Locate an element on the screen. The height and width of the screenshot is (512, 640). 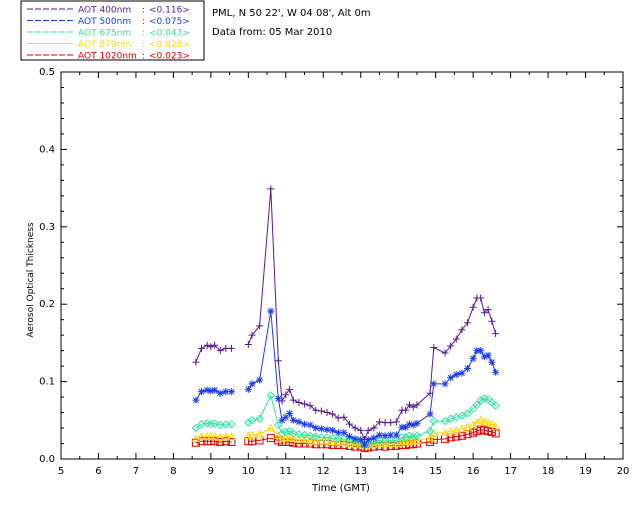
series-group is located at coordinates (346, 378).